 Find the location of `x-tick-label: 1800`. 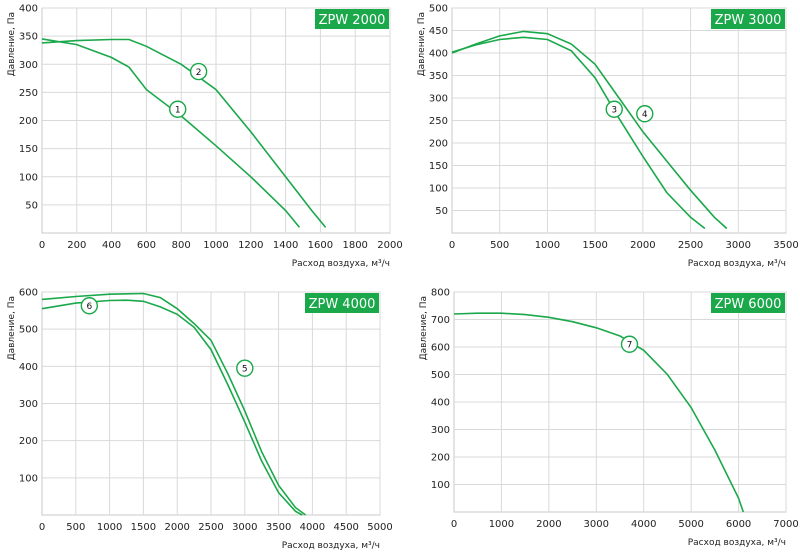

x-tick-label: 1800 is located at coordinates (354, 245).